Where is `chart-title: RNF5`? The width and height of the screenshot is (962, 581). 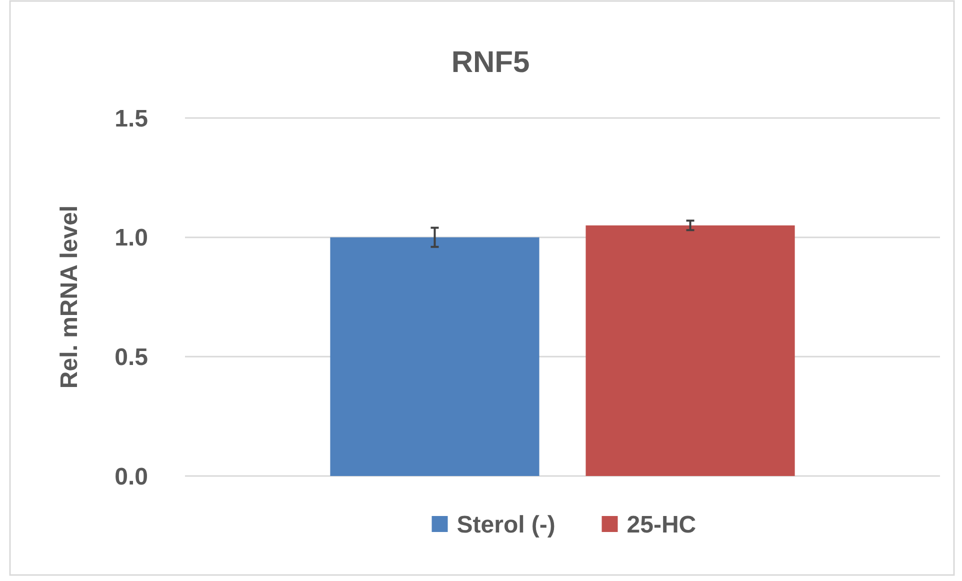
chart-title: RNF5 is located at coordinates (490, 62).